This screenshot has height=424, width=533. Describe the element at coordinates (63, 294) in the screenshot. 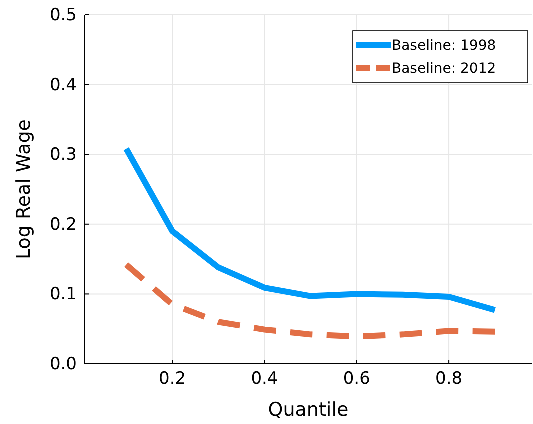

I see `y-tick-label: 0.1` at that location.